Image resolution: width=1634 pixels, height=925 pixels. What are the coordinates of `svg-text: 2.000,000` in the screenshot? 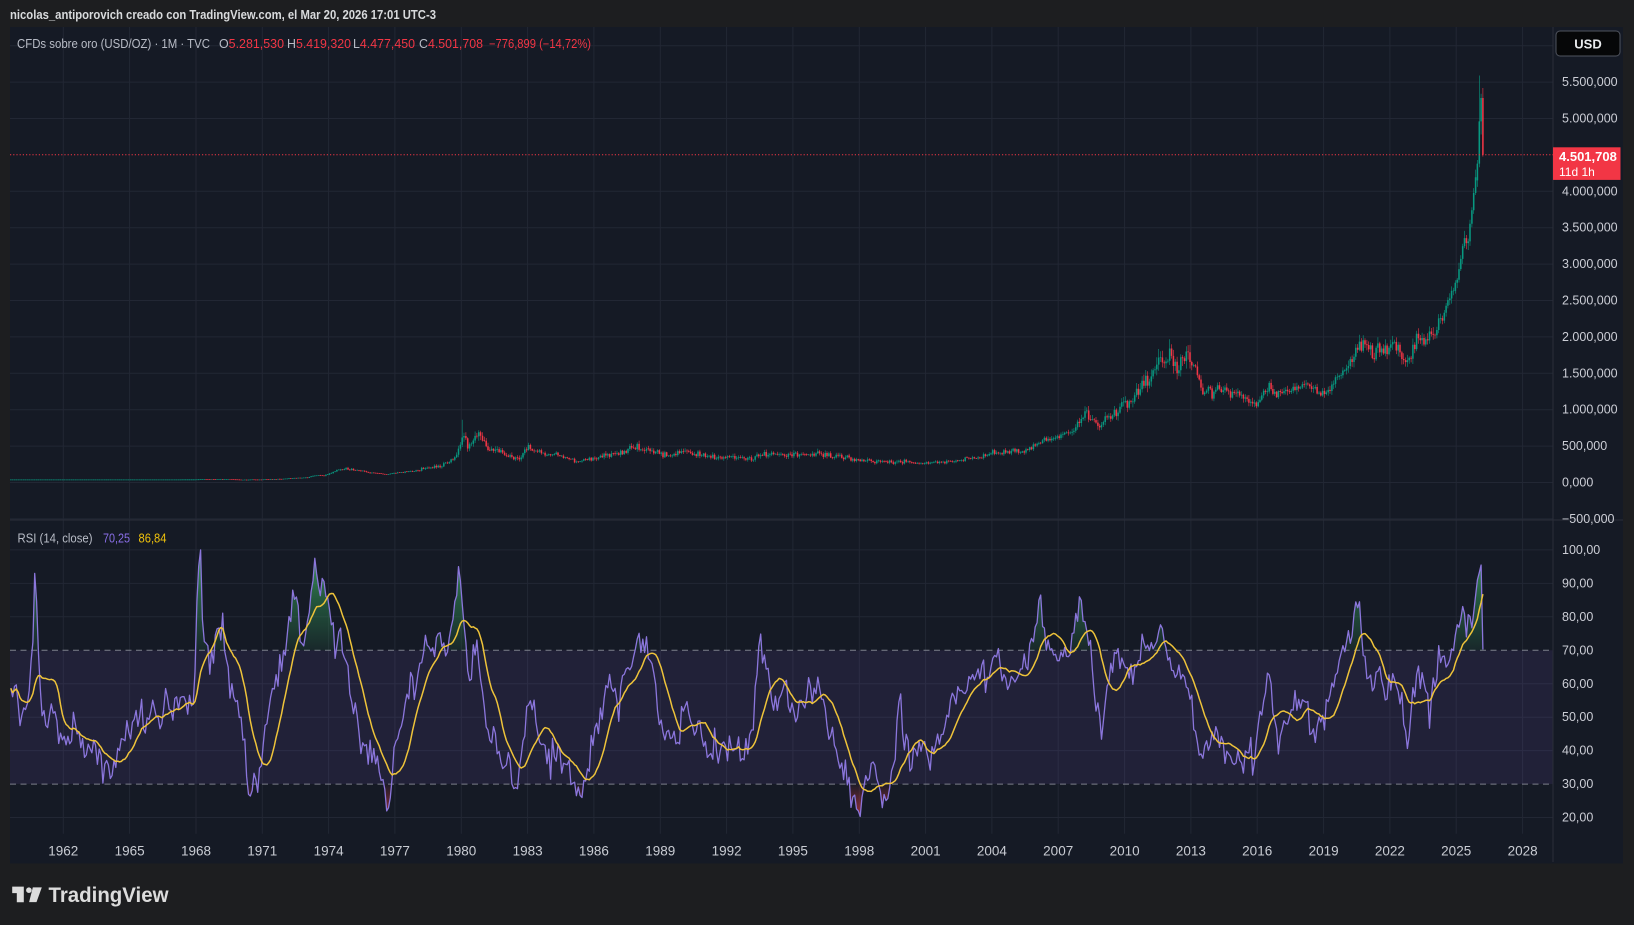 It's located at (1590, 337).